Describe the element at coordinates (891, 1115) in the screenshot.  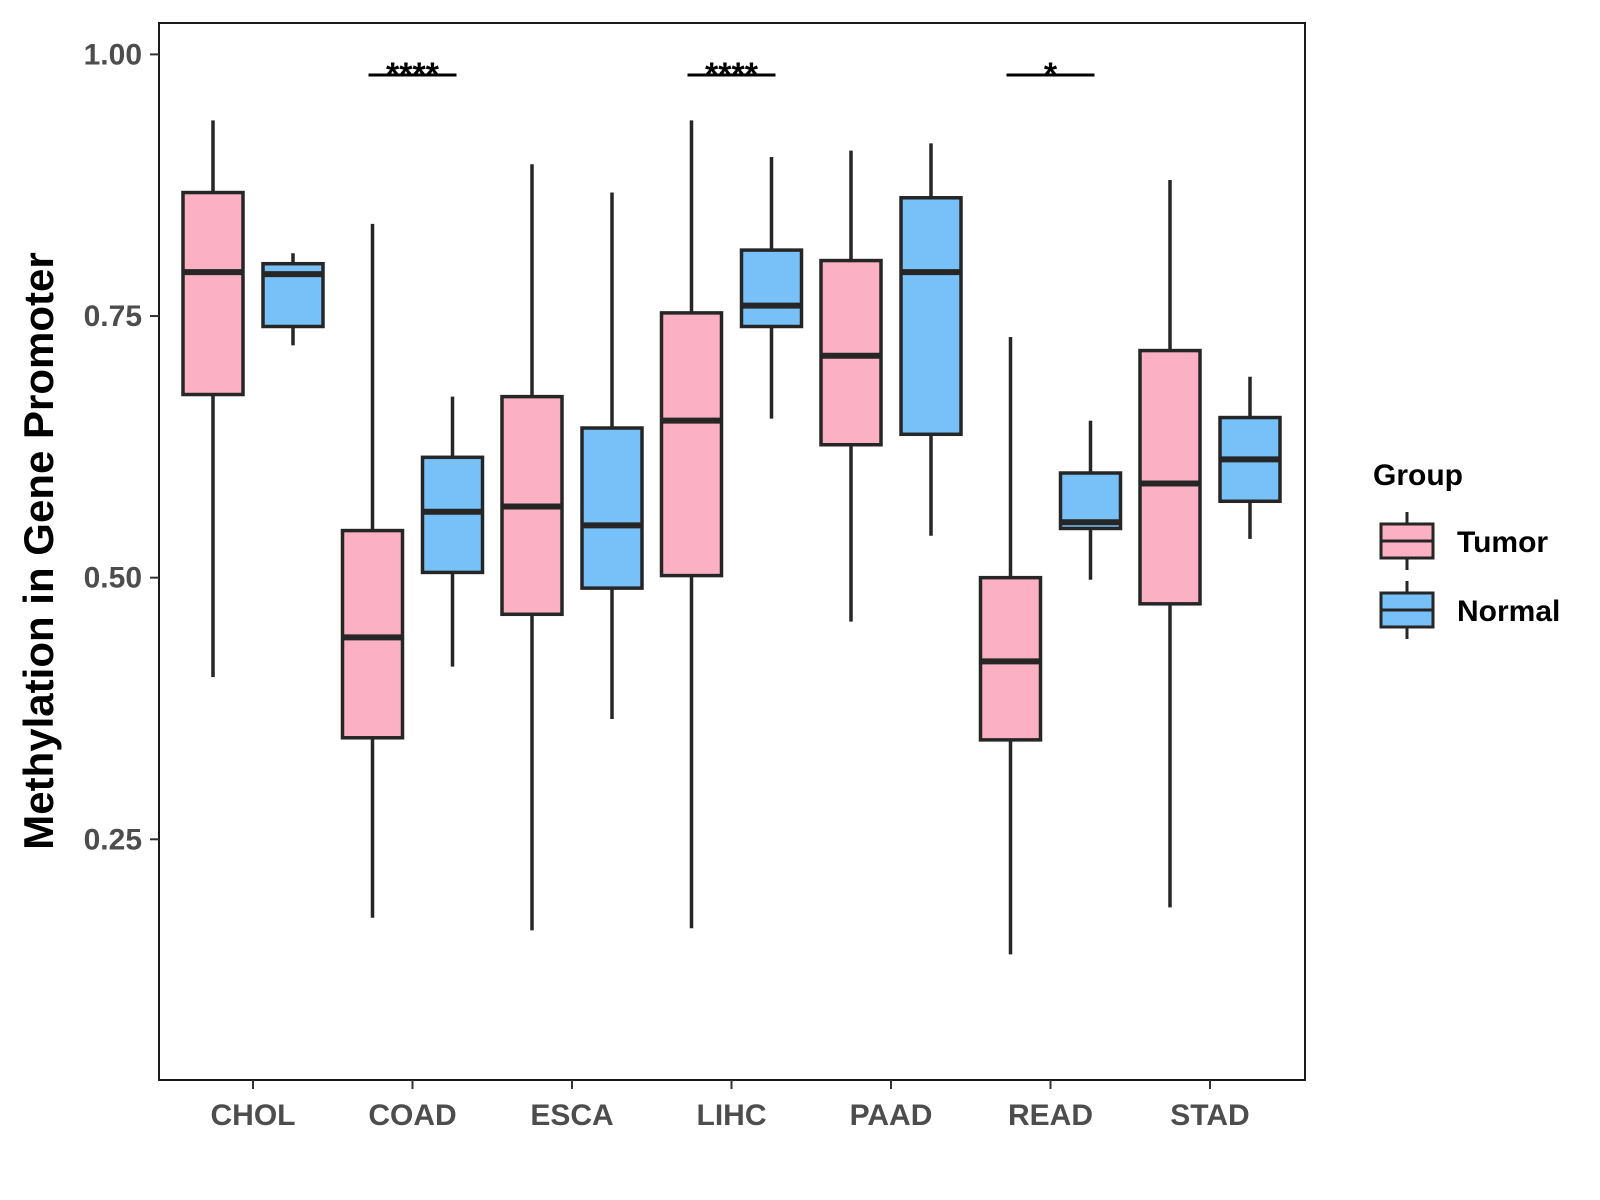
I see `x-tick-label-paad: PAAD` at that location.